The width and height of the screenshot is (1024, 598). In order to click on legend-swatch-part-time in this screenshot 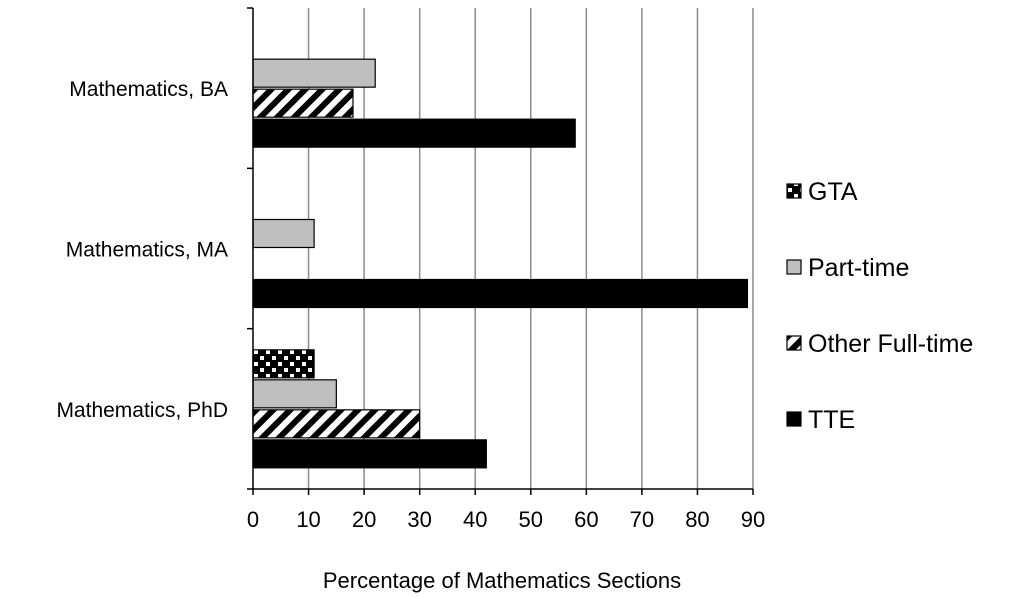, I will do `click(794, 267)`.